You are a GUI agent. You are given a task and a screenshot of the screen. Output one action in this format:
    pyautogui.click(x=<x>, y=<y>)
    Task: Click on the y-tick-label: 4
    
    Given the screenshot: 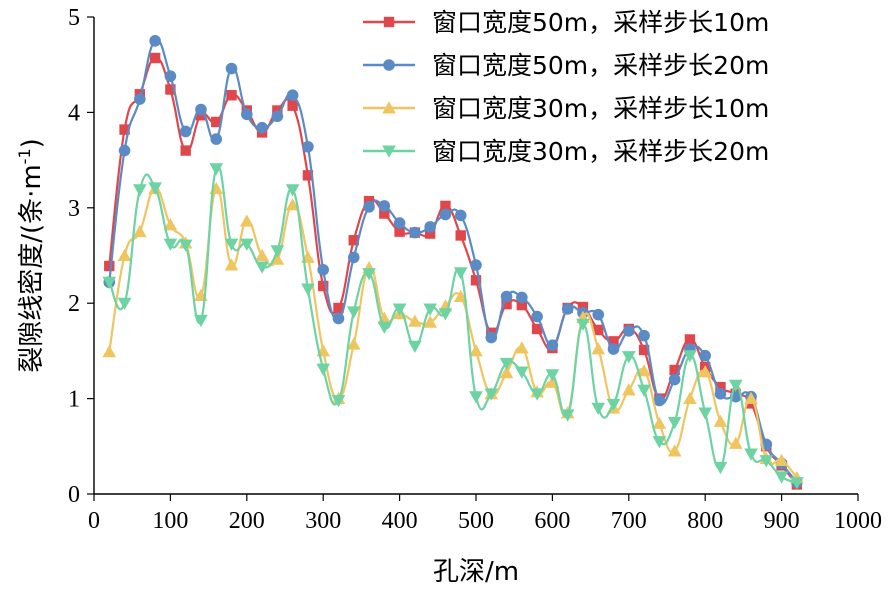 What is the action you would take?
    pyautogui.click(x=74, y=113)
    